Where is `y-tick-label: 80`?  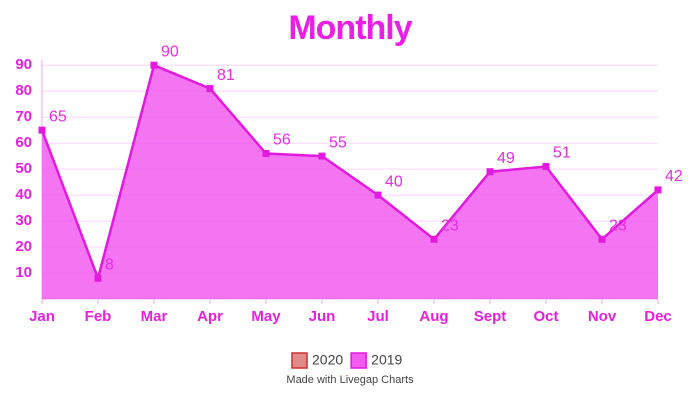 y-tick-label: 80 is located at coordinates (23, 90).